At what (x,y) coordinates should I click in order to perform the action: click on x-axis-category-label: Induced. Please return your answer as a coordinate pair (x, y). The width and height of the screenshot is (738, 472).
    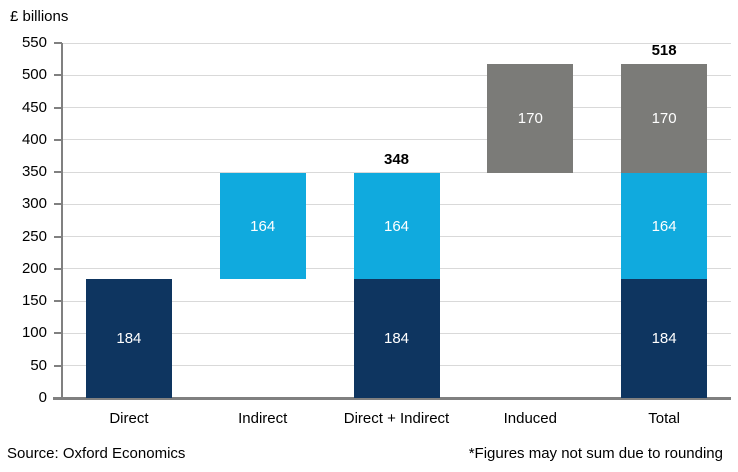
    Looking at the image, I should click on (530, 418).